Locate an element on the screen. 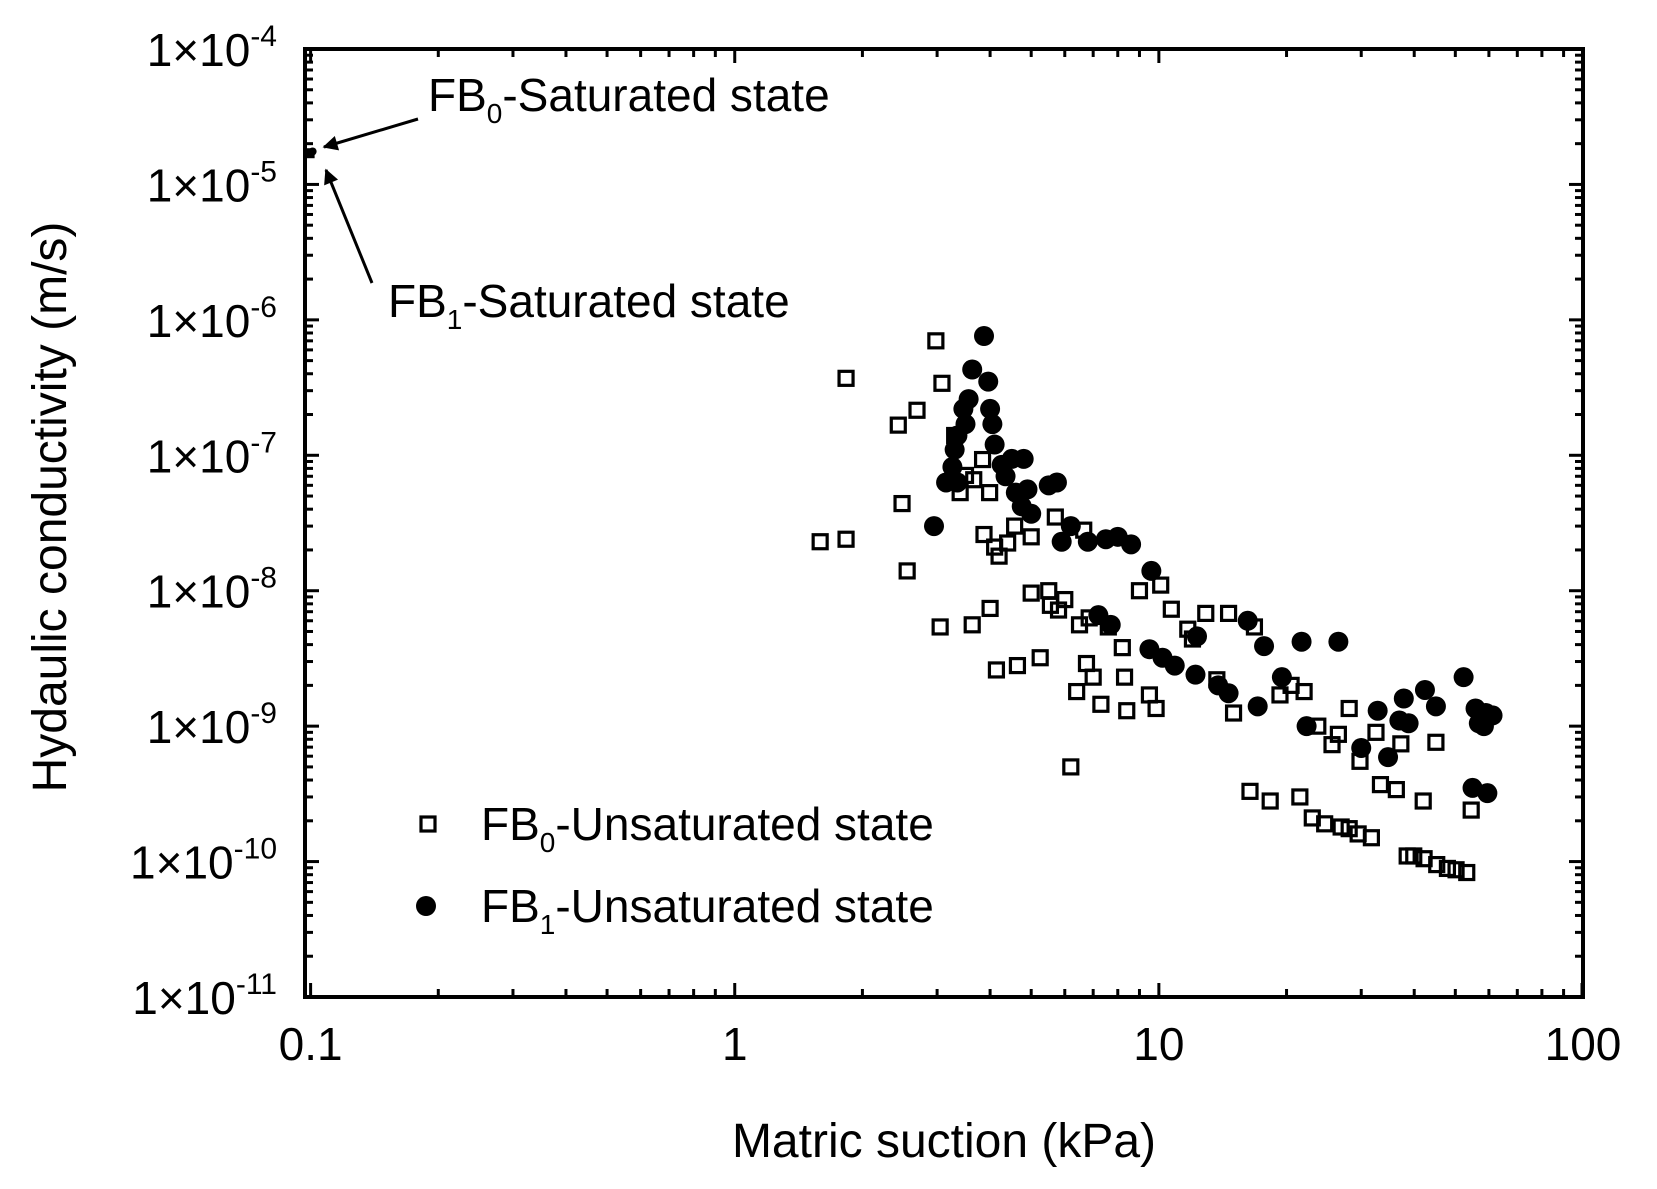  y-tick-exponent: -9 is located at coordinates (263, 713).